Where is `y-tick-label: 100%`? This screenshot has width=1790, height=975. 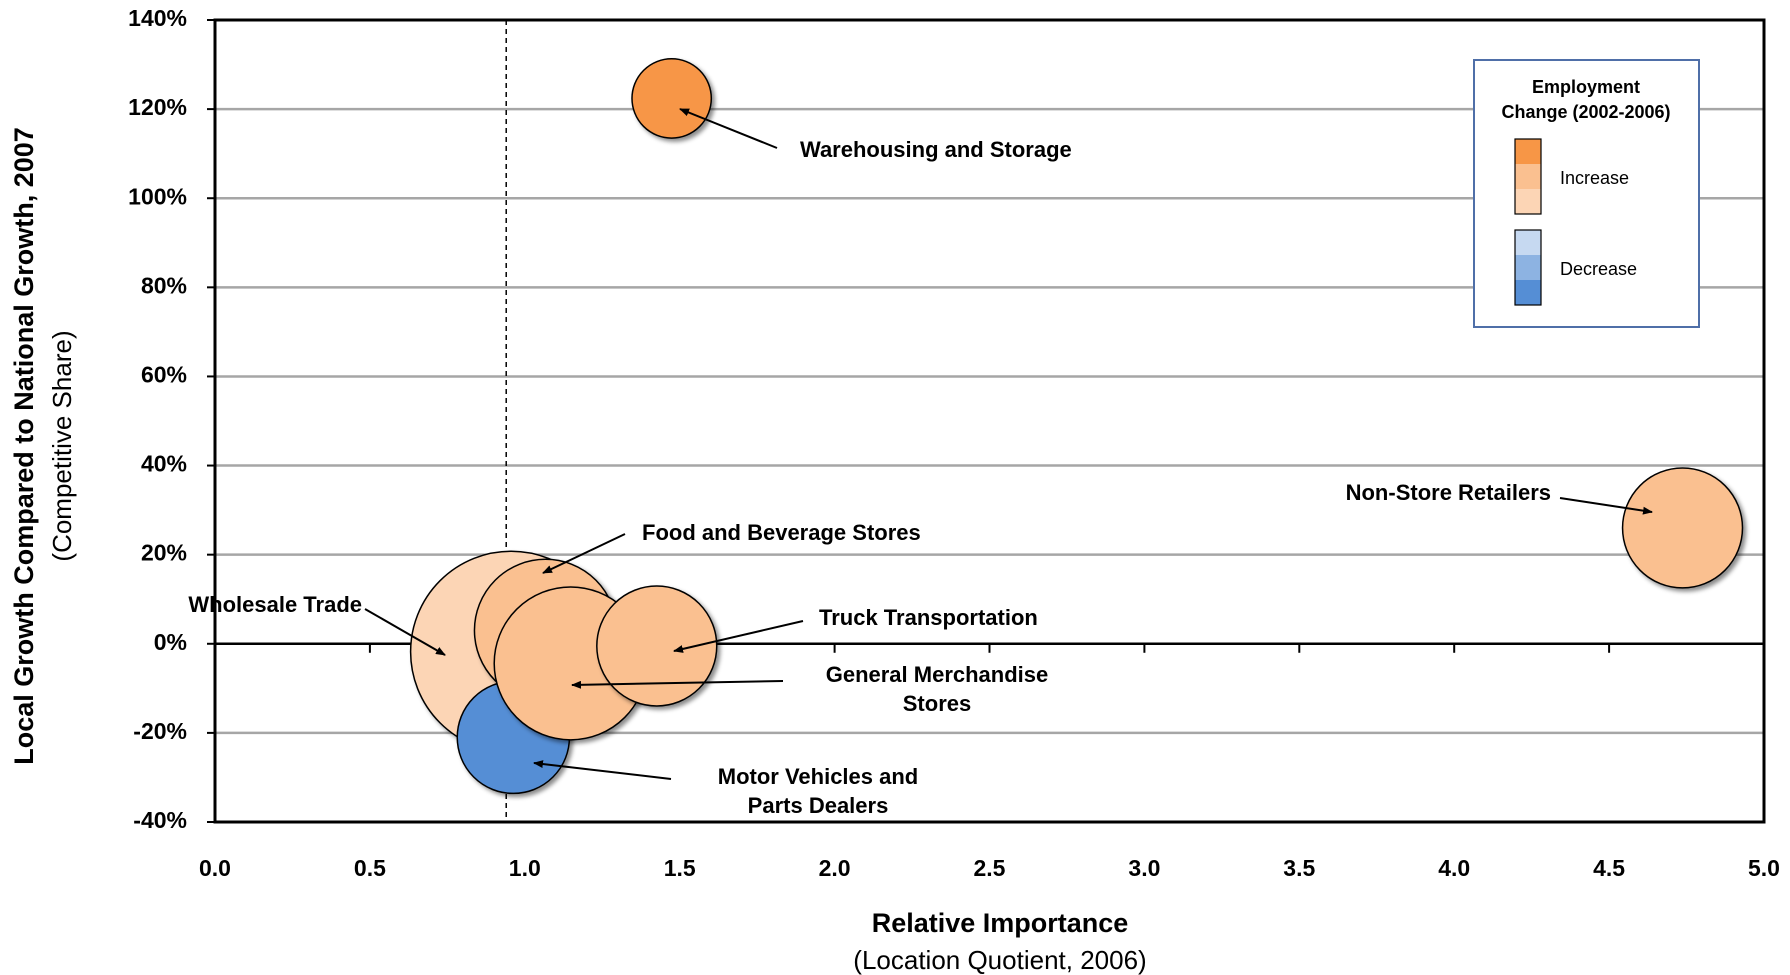 y-tick-label: 100% is located at coordinates (157, 196).